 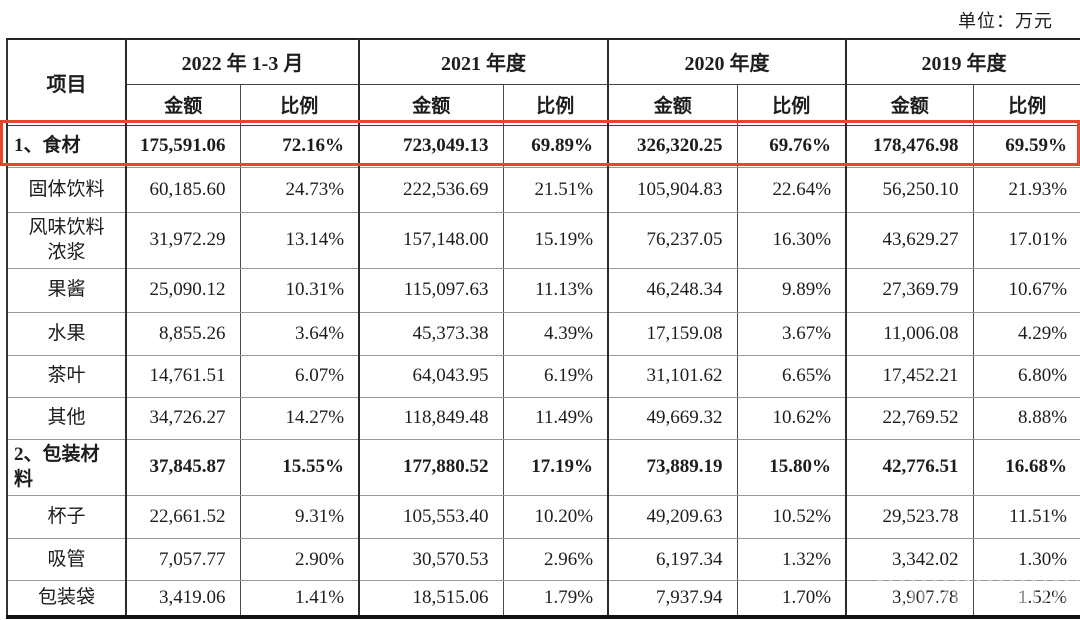 What do you see at coordinates (431, 146) in the screenshot?
I see `amount-cell: 723,049.13` at bounding box center [431, 146].